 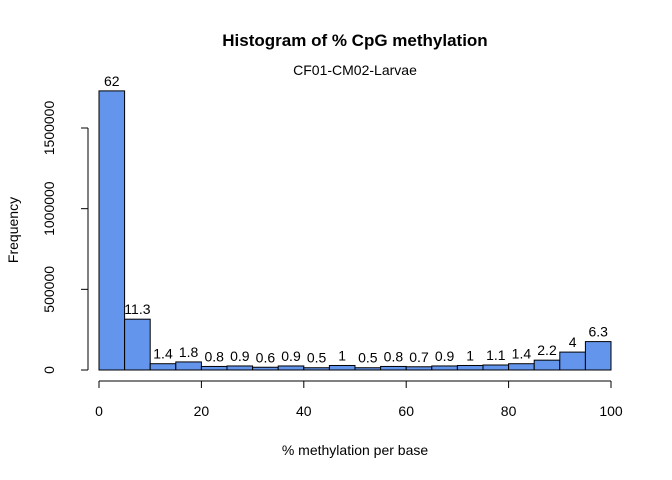 What do you see at coordinates (509, 411) in the screenshot?
I see `x-tick-label: 80` at bounding box center [509, 411].